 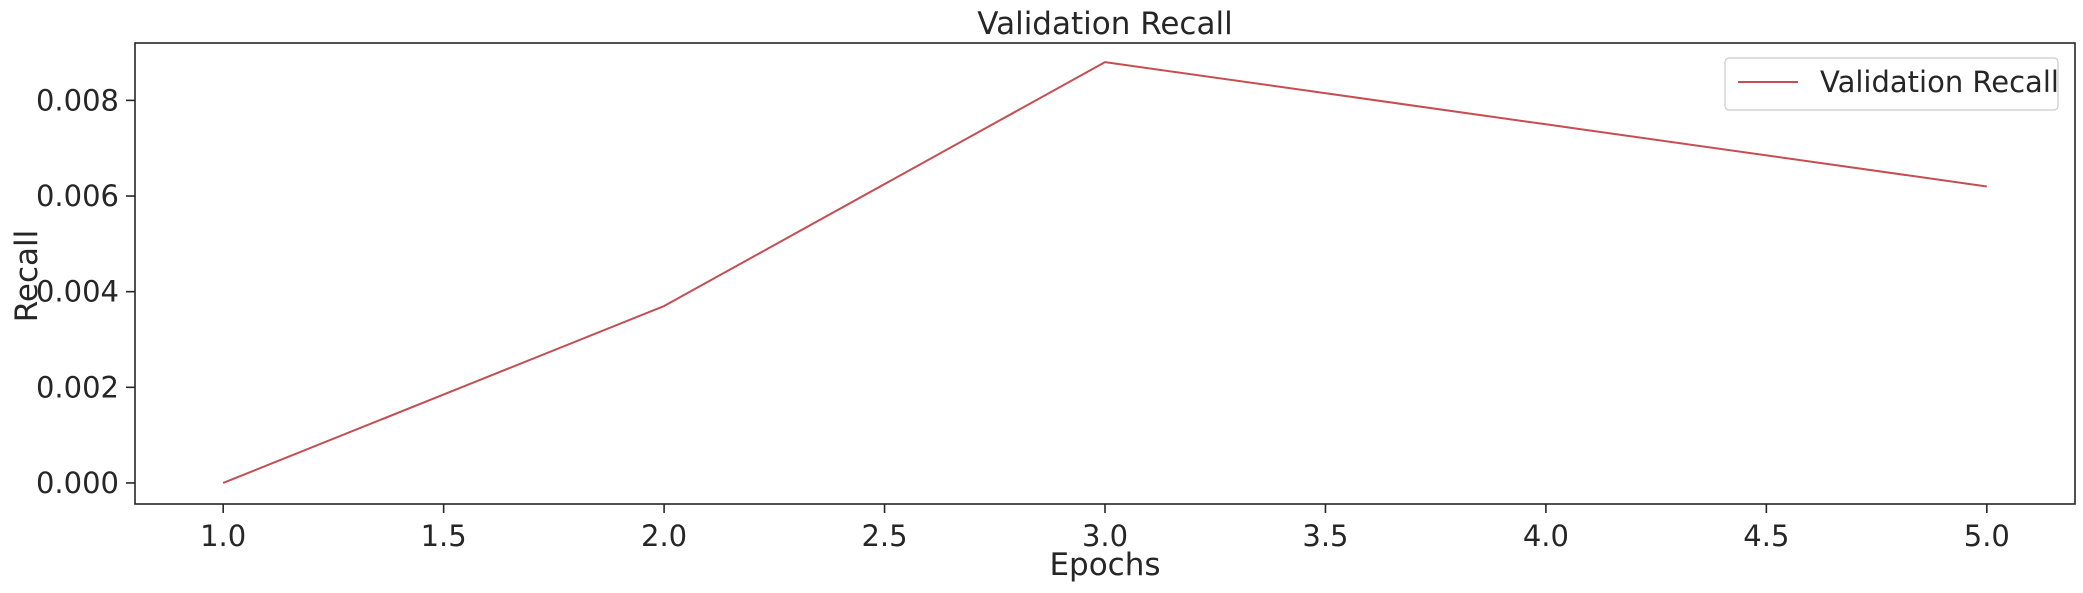 What do you see at coordinates (664, 536) in the screenshot?
I see `x-tick-label: 2.0` at bounding box center [664, 536].